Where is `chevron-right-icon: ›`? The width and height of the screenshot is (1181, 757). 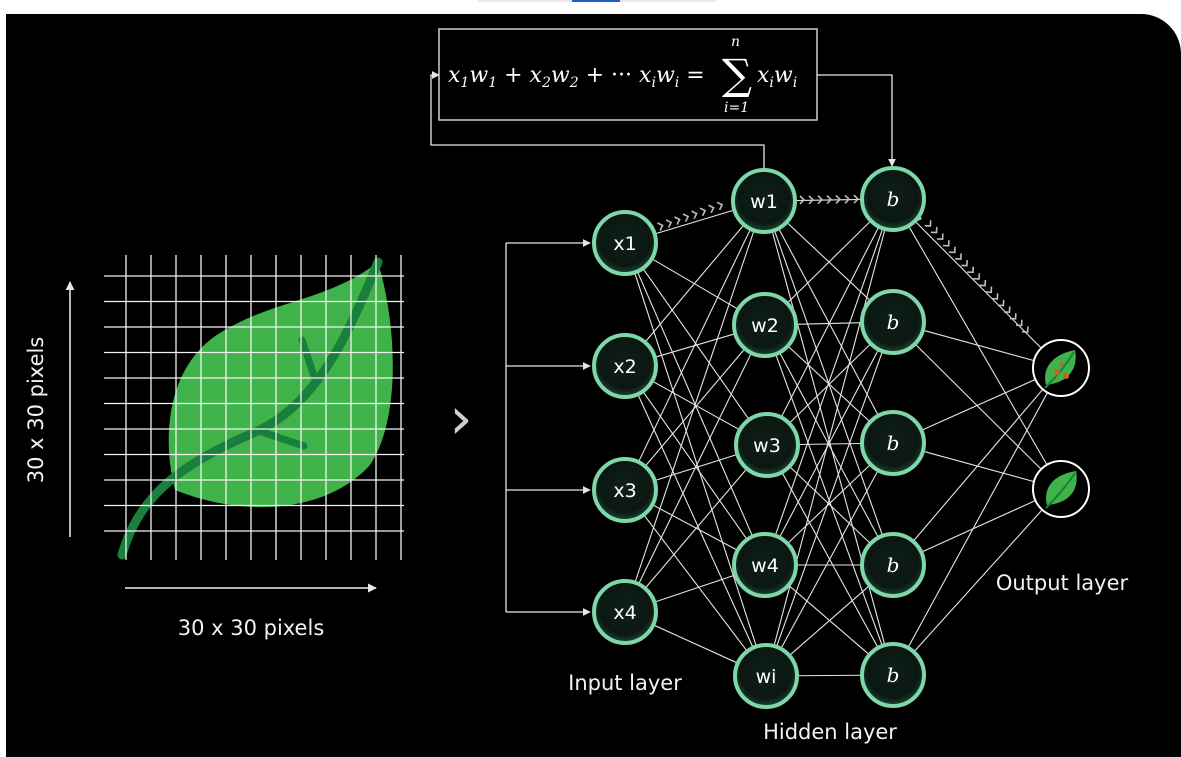 chevron-right-icon: › is located at coordinates (460, 418).